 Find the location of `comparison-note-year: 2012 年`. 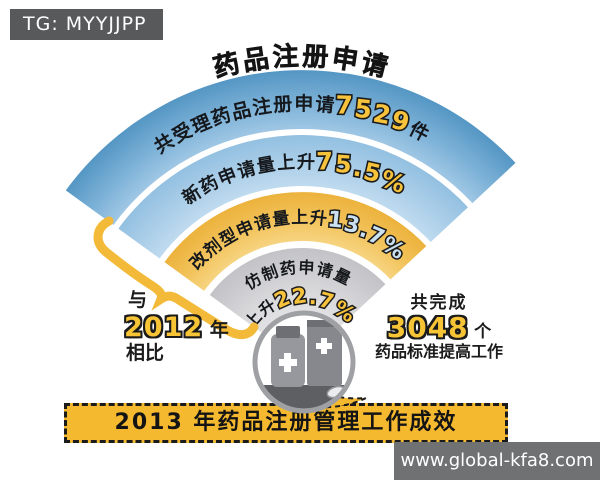

comparison-note-year: 2012 年 is located at coordinates (176, 327).